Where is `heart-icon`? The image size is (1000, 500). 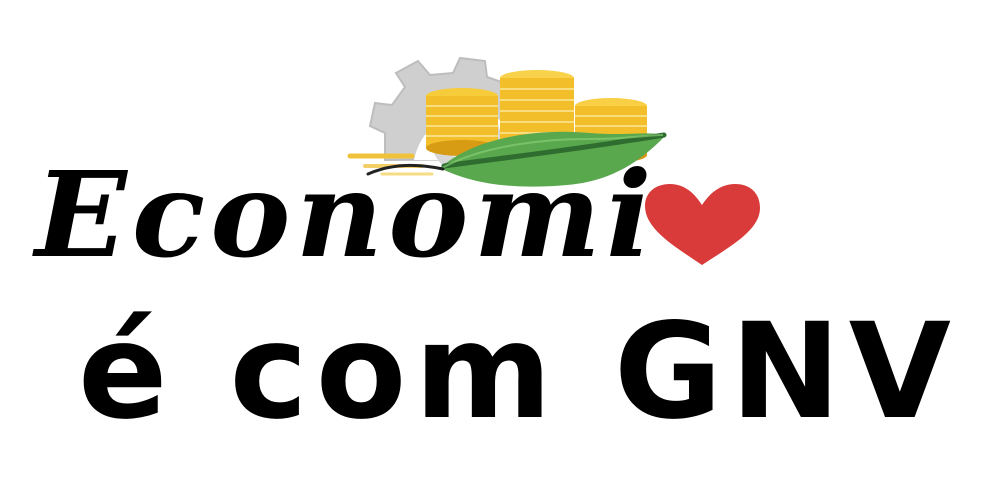
heart-icon is located at coordinates (702, 224).